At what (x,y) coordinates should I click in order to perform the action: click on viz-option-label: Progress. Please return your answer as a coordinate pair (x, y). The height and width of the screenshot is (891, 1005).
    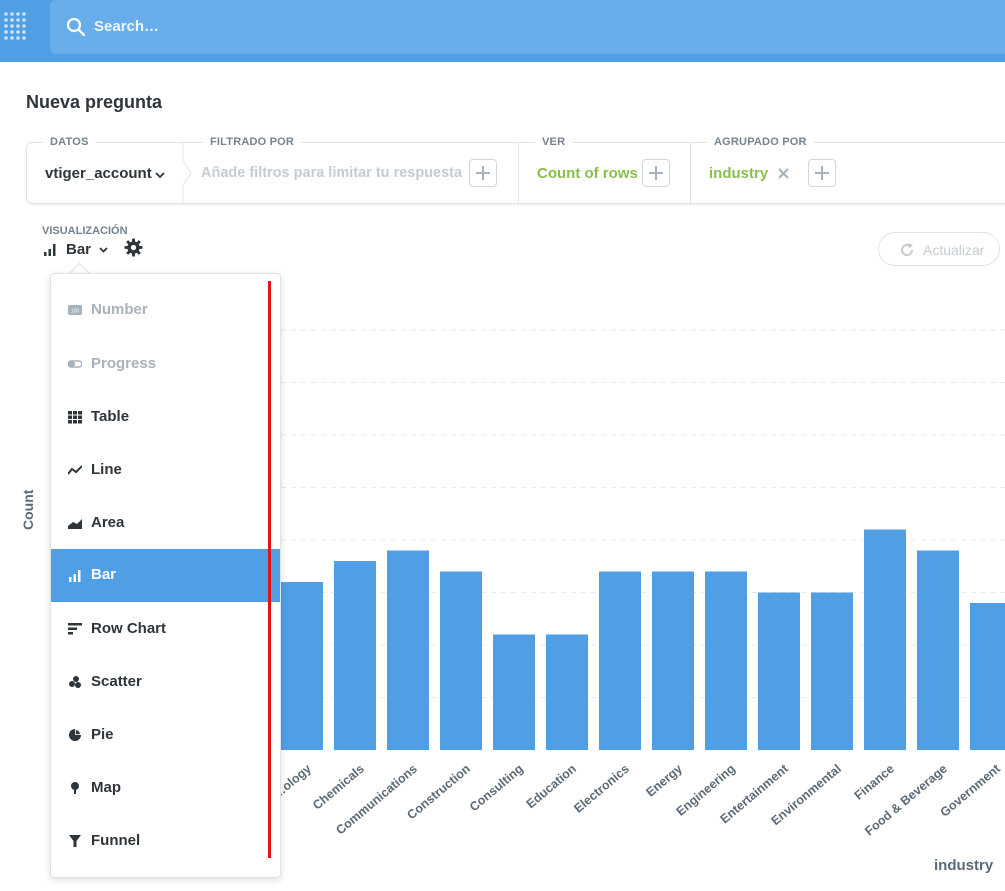
    Looking at the image, I should click on (124, 363).